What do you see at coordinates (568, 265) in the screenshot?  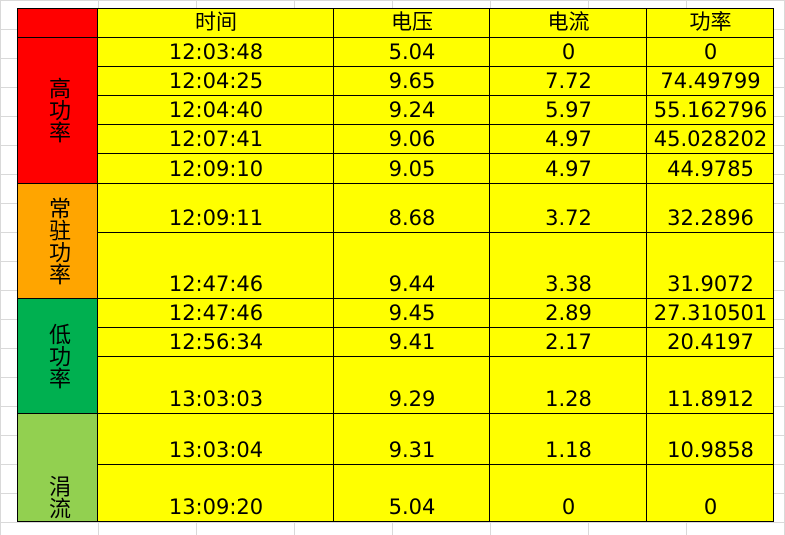 I see `cell-current: 3.38` at bounding box center [568, 265].